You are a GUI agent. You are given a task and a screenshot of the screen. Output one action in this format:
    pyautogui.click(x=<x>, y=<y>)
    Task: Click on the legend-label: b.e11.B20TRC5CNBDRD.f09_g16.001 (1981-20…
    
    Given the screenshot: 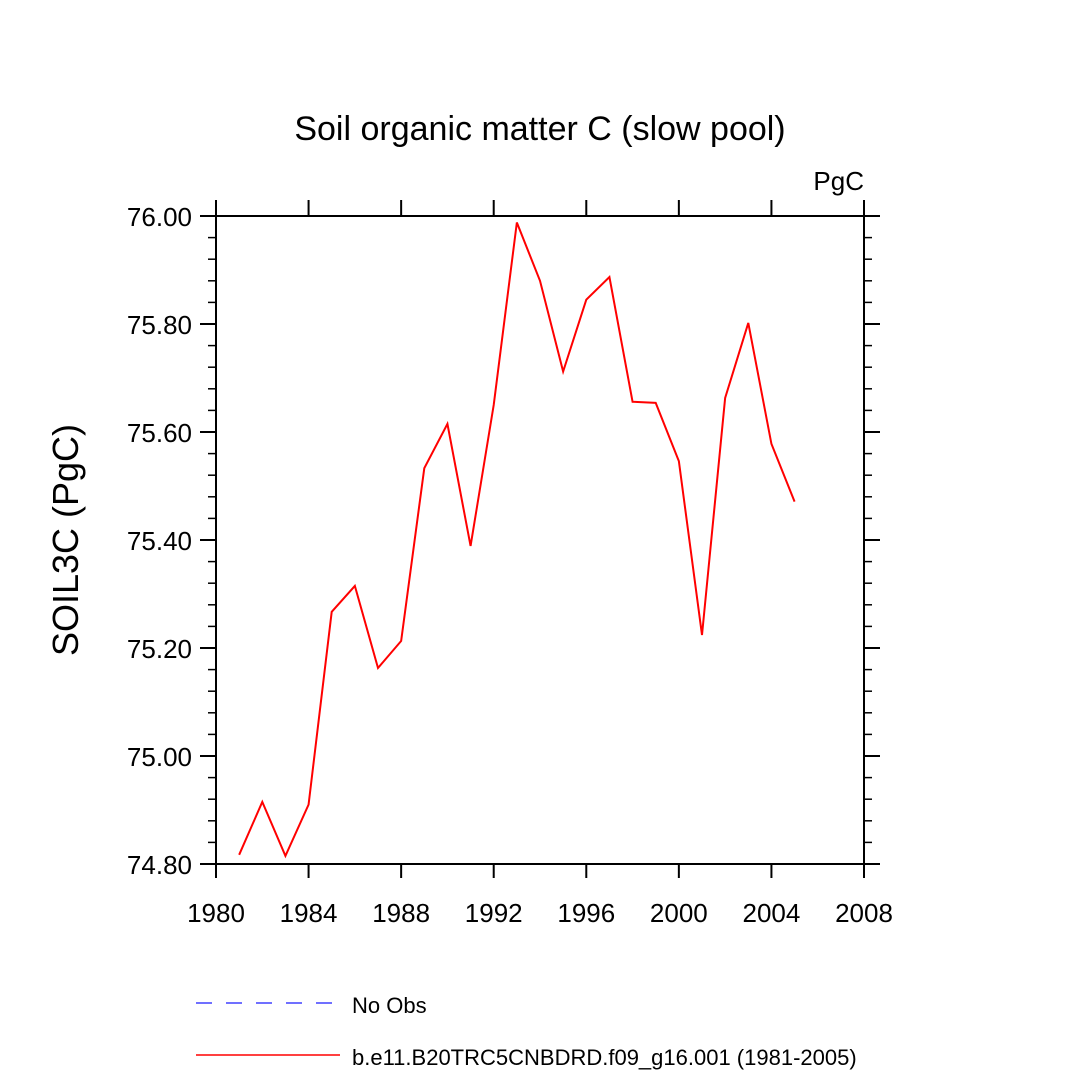 What is the action you would take?
    pyautogui.click(x=604, y=1057)
    